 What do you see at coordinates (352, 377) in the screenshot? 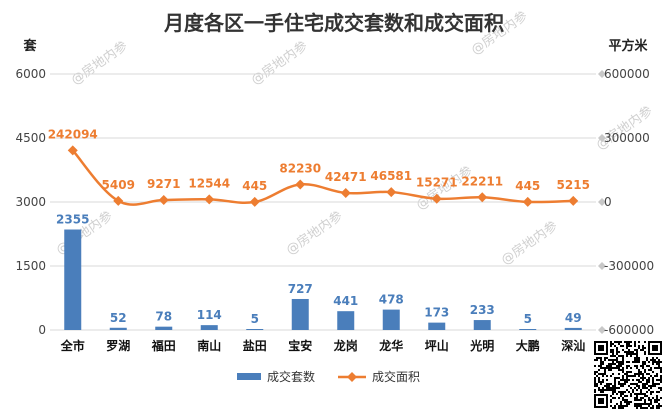
I see `legend-line-marker` at bounding box center [352, 377].